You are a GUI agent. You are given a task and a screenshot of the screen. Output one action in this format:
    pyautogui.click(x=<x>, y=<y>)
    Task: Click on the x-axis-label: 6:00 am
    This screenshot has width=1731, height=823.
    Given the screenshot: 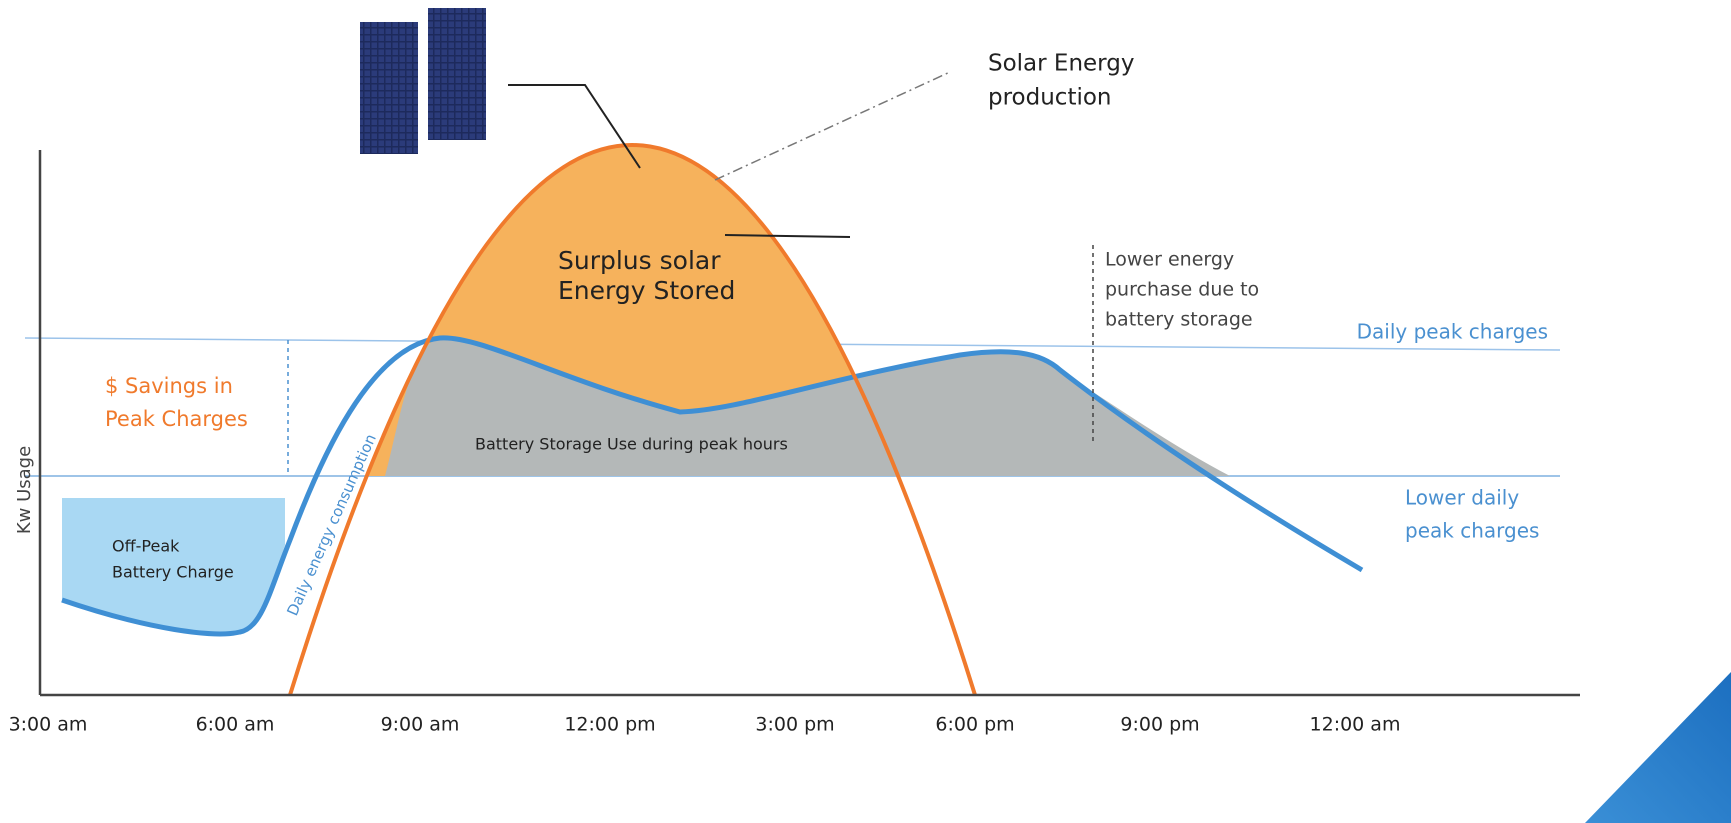 What is the action you would take?
    pyautogui.click(x=235, y=725)
    